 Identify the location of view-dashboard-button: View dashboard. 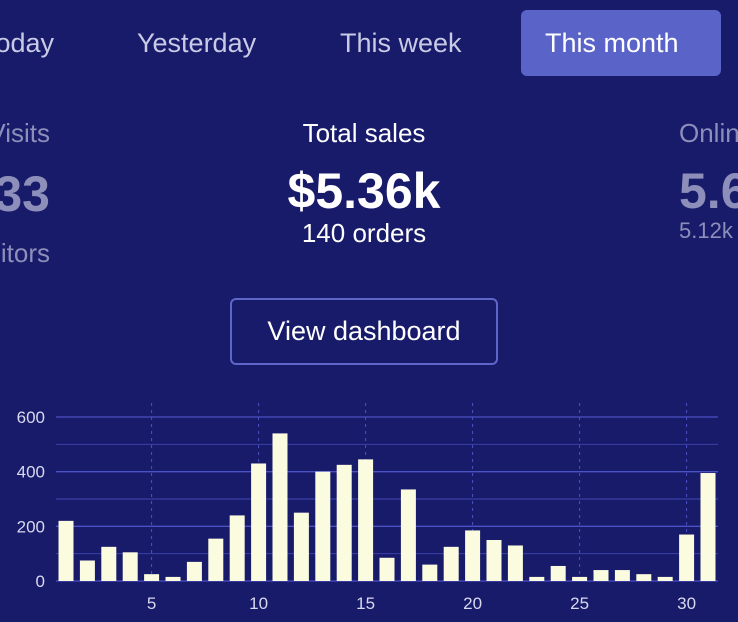
(364, 331).